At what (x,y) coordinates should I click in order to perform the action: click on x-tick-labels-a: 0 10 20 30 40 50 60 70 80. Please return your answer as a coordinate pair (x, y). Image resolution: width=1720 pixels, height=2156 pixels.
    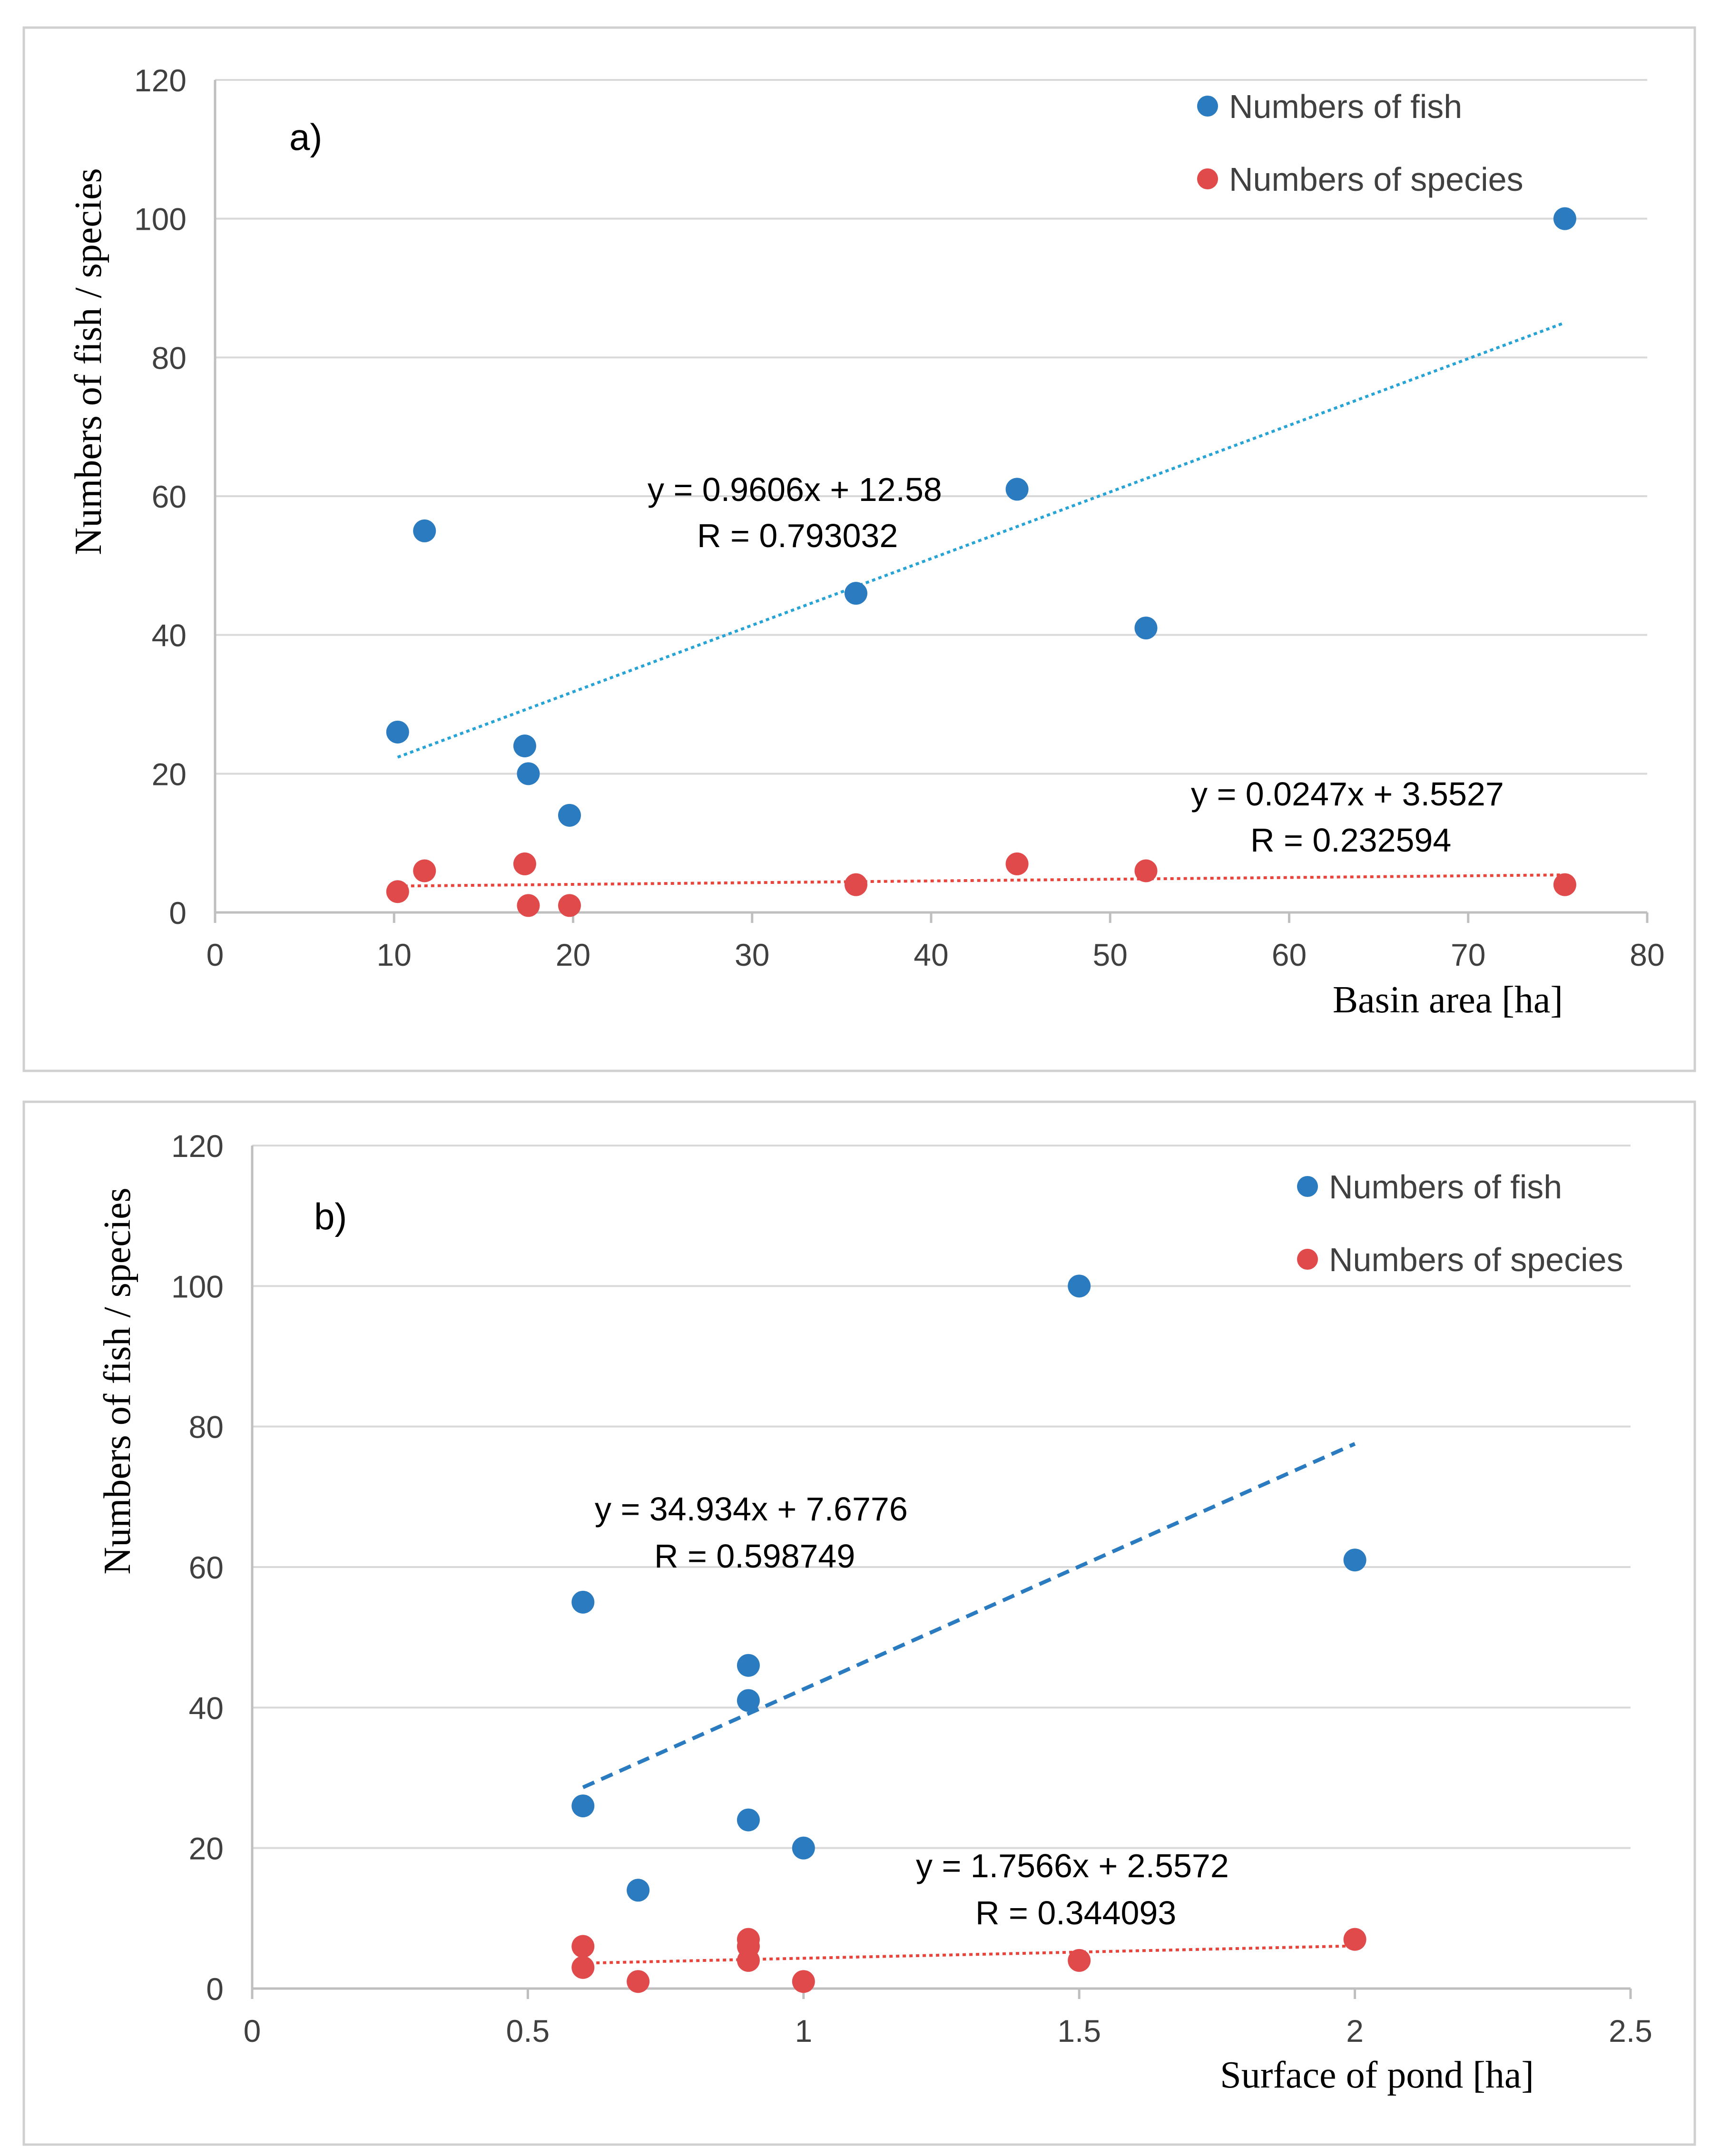
    Looking at the image, I should click on (935, 954).